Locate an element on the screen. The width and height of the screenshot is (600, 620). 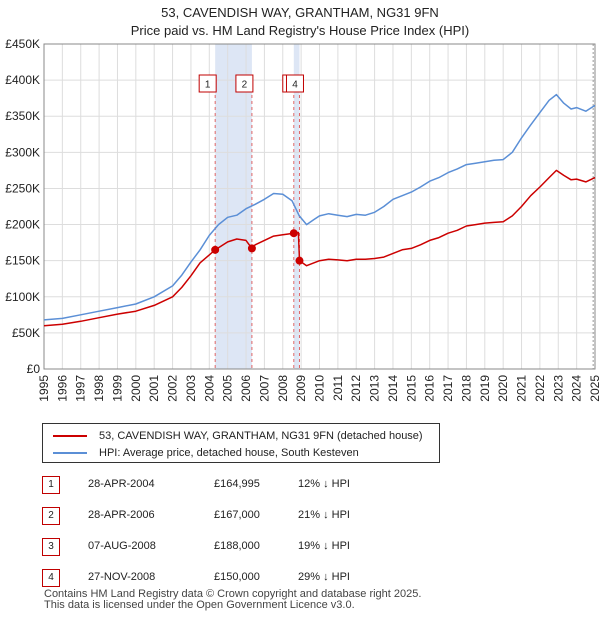
x-tick-label: 2011 is located at coordinates (338, 388).